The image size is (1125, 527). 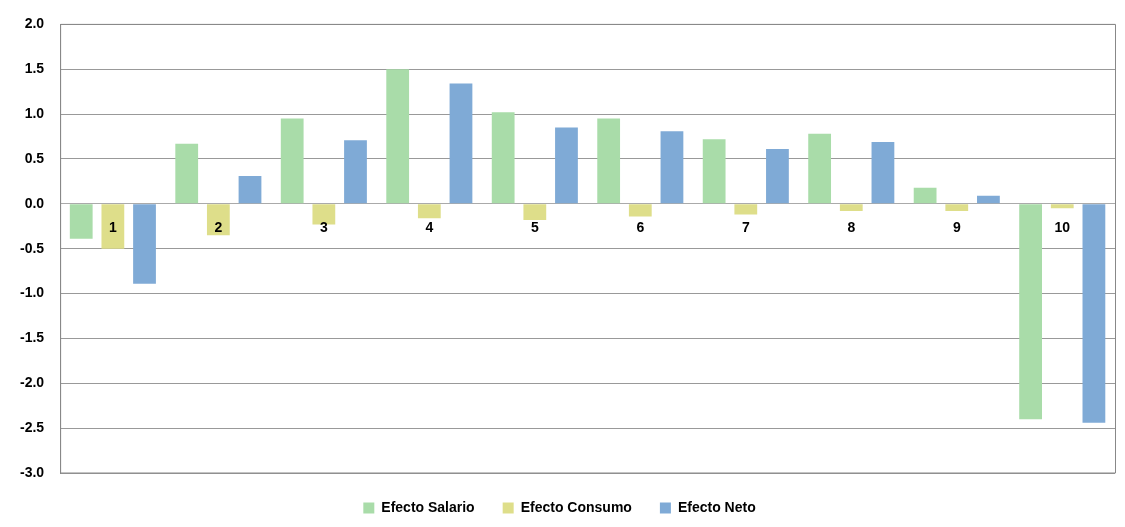 I want to click on x-tick-label: 4, so click(x=429, y=226).